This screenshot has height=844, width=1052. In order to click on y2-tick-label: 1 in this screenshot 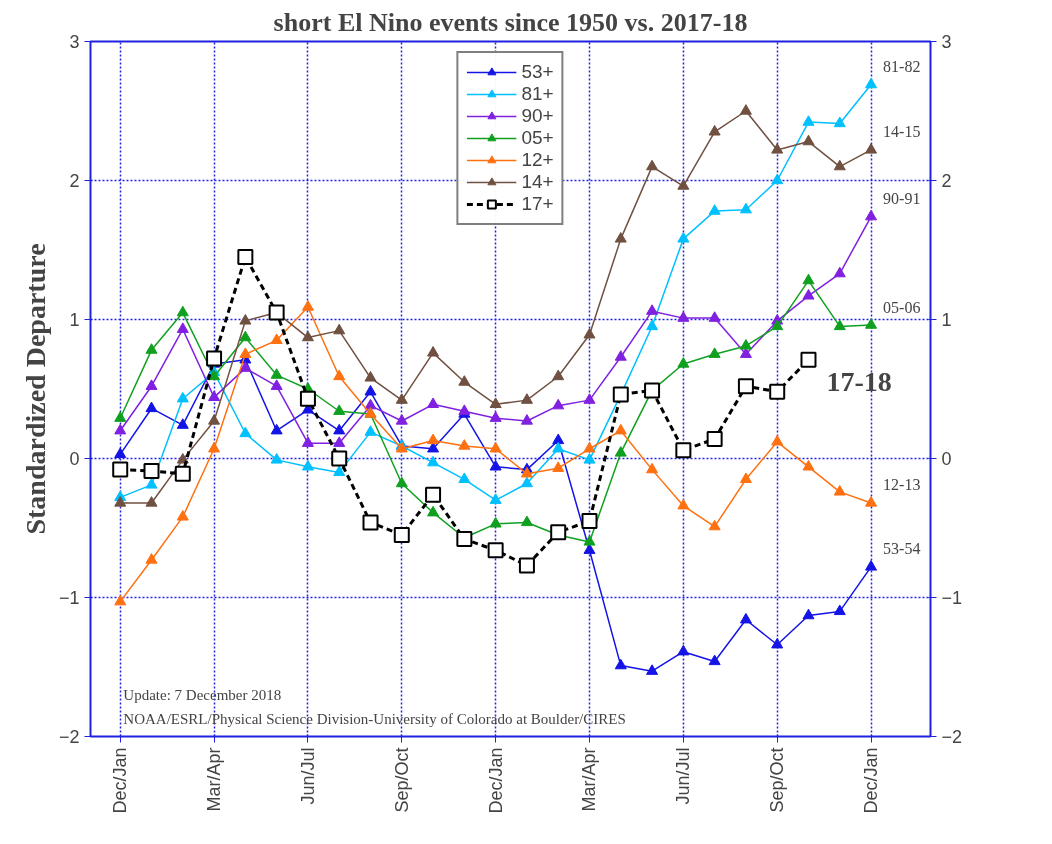, I will do `click(946, 320)`.